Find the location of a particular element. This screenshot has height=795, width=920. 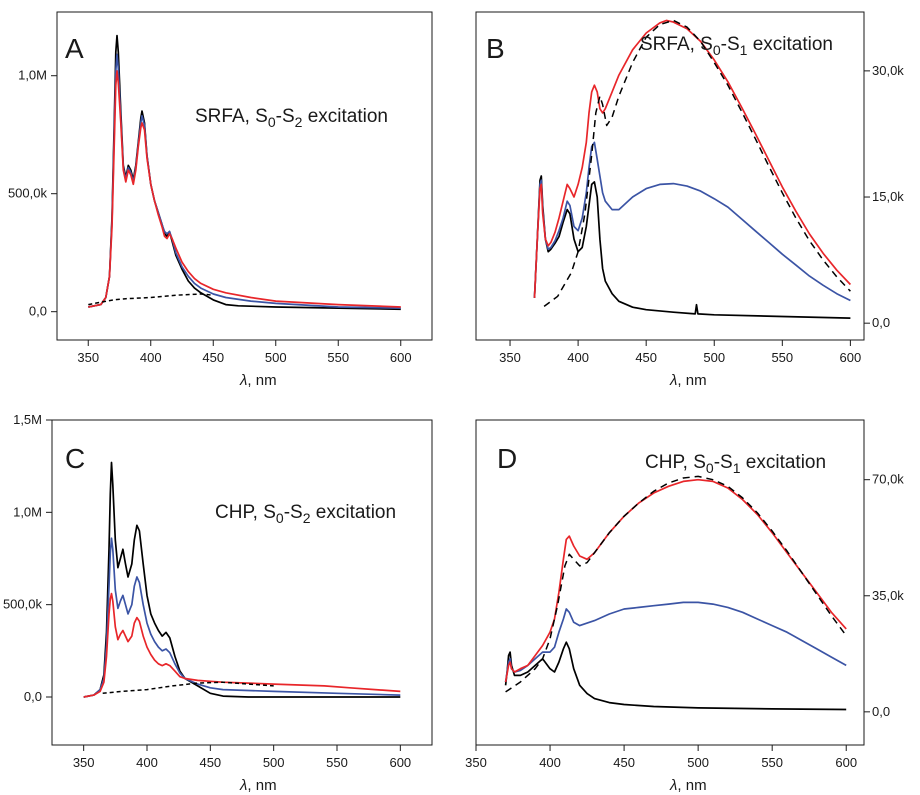

panel-a-x-axis-label: λ, nm is located at coordinates (258, 380).